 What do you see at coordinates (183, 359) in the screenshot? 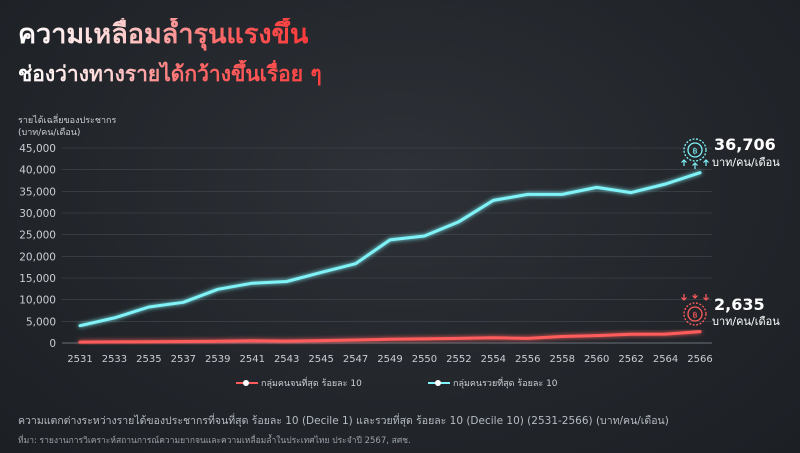
I see `x-tick-label: 2537` at bounding box center [183, 359].